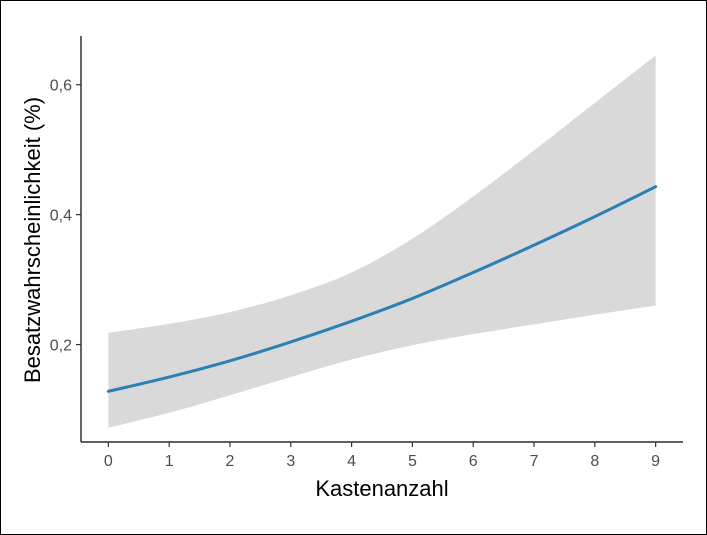 The width and height of the screenshot is (707, 535). What do you see at coordinates (594, 461) in the screenshot?
I see `x-tick-label: 8` at bounding box center [594, 461].